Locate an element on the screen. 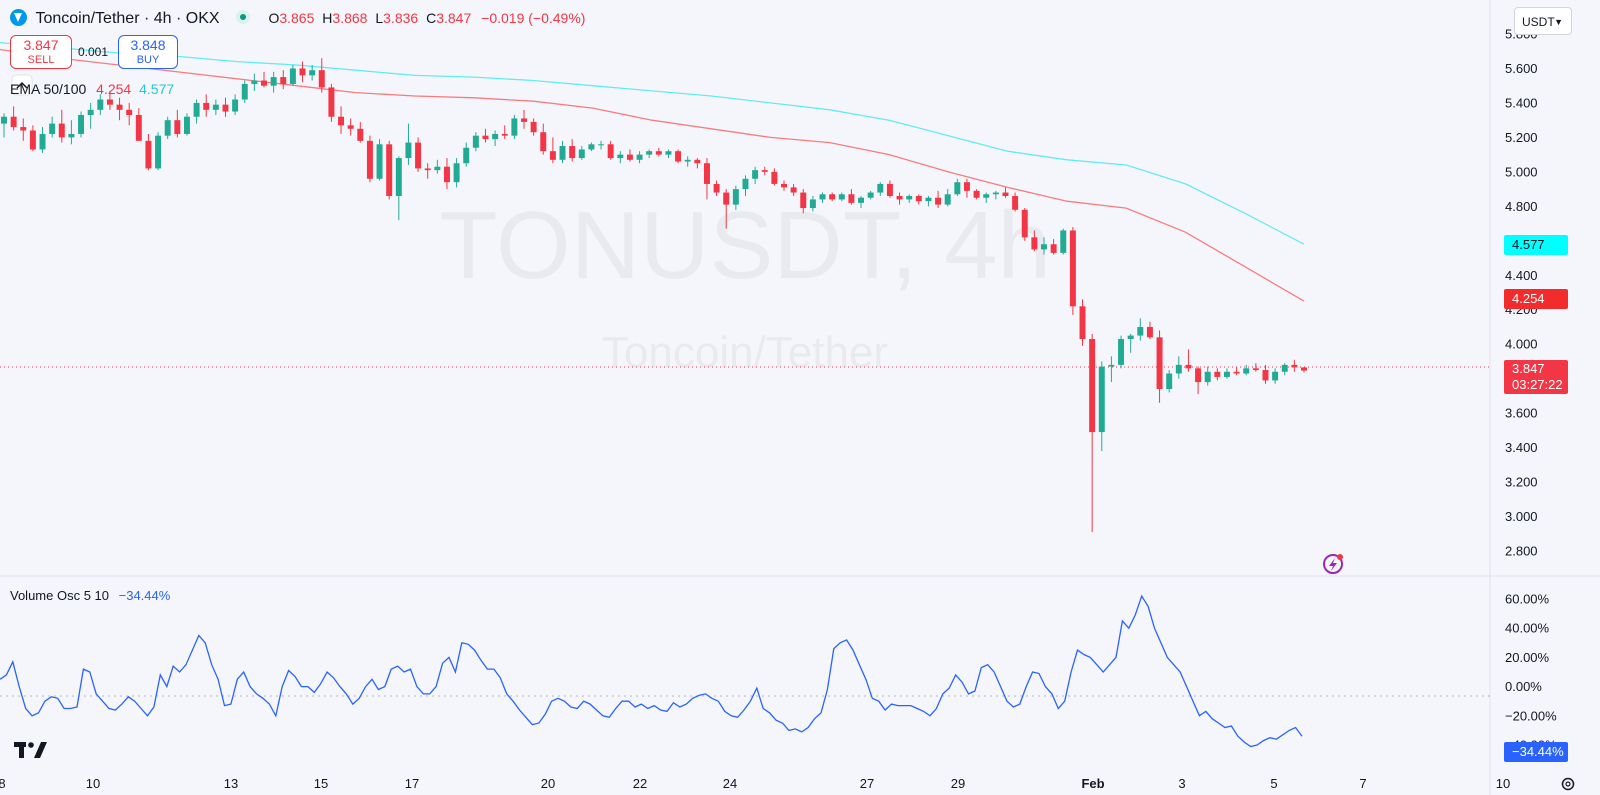  buy-button: 3.848 BUY is located at coordinates (148, 52).